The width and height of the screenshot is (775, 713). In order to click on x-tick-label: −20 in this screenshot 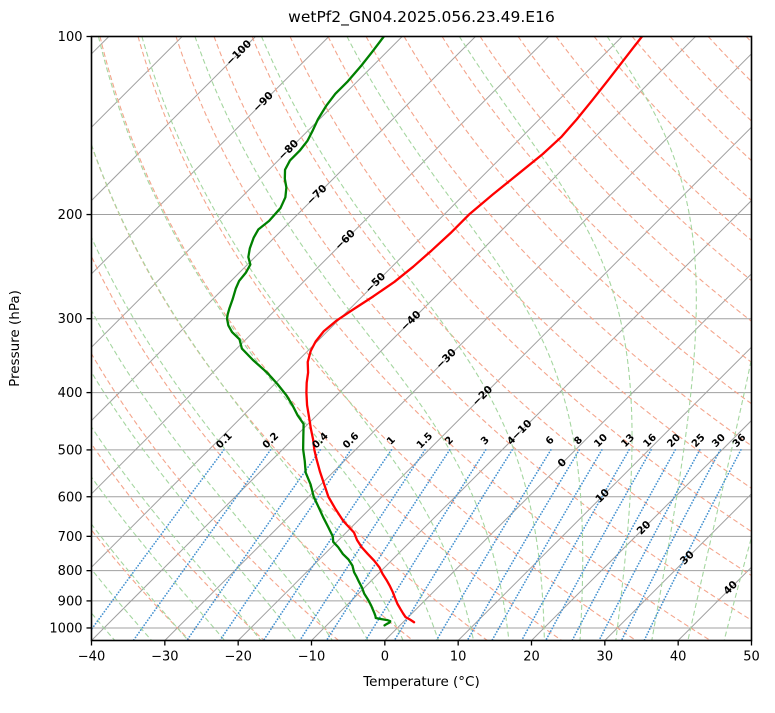, I will do `click(237, 657)`.